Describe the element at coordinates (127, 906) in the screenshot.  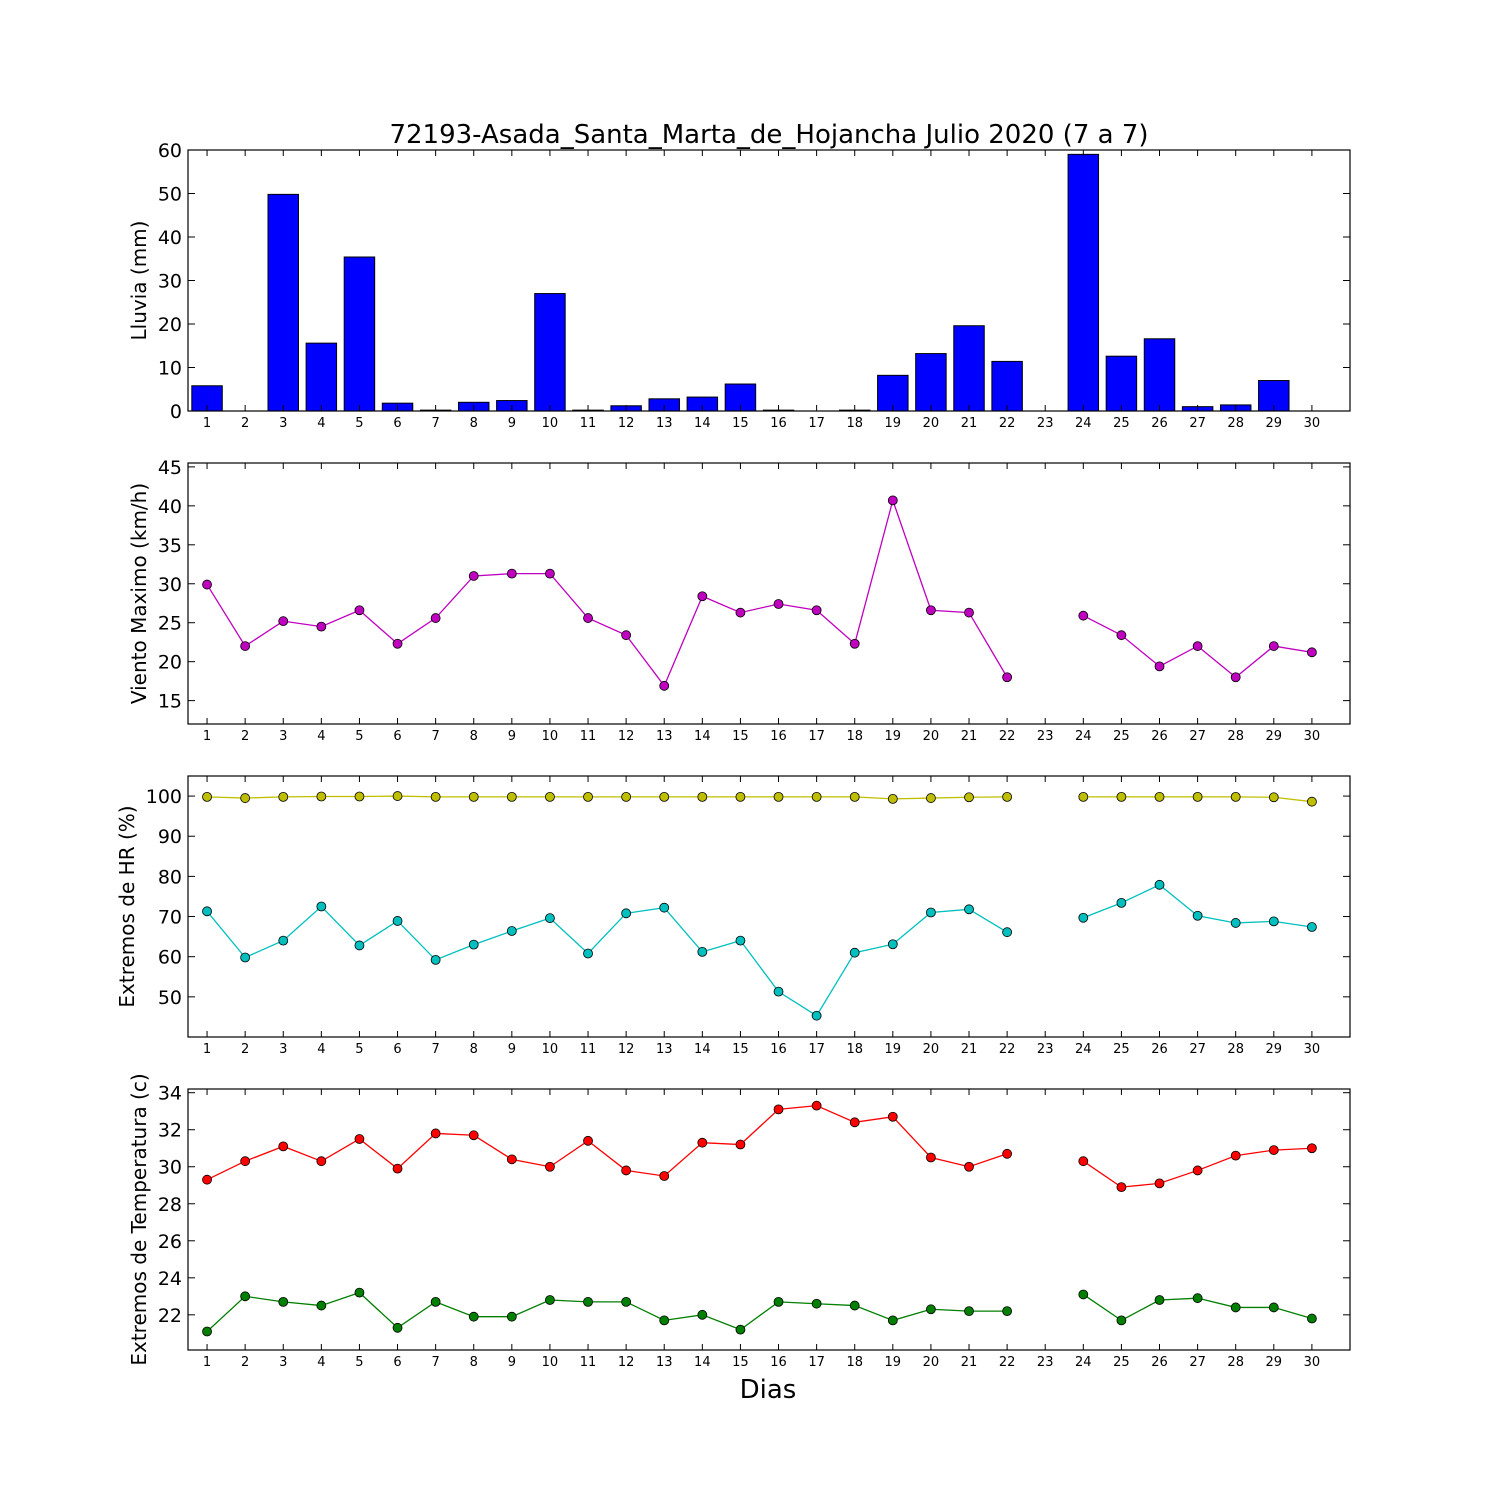
I see `y-axis-label: Extremos de HR (%)` at that location.